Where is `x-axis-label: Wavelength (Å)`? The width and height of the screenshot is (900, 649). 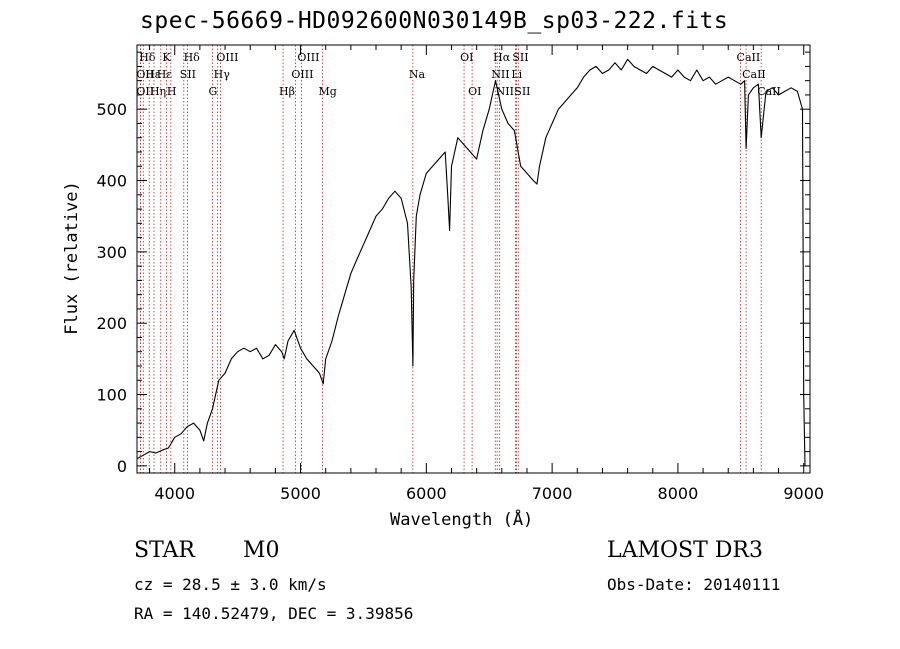 x-axis-label: Wavelength (Å) is located at coordinates (462, 520).